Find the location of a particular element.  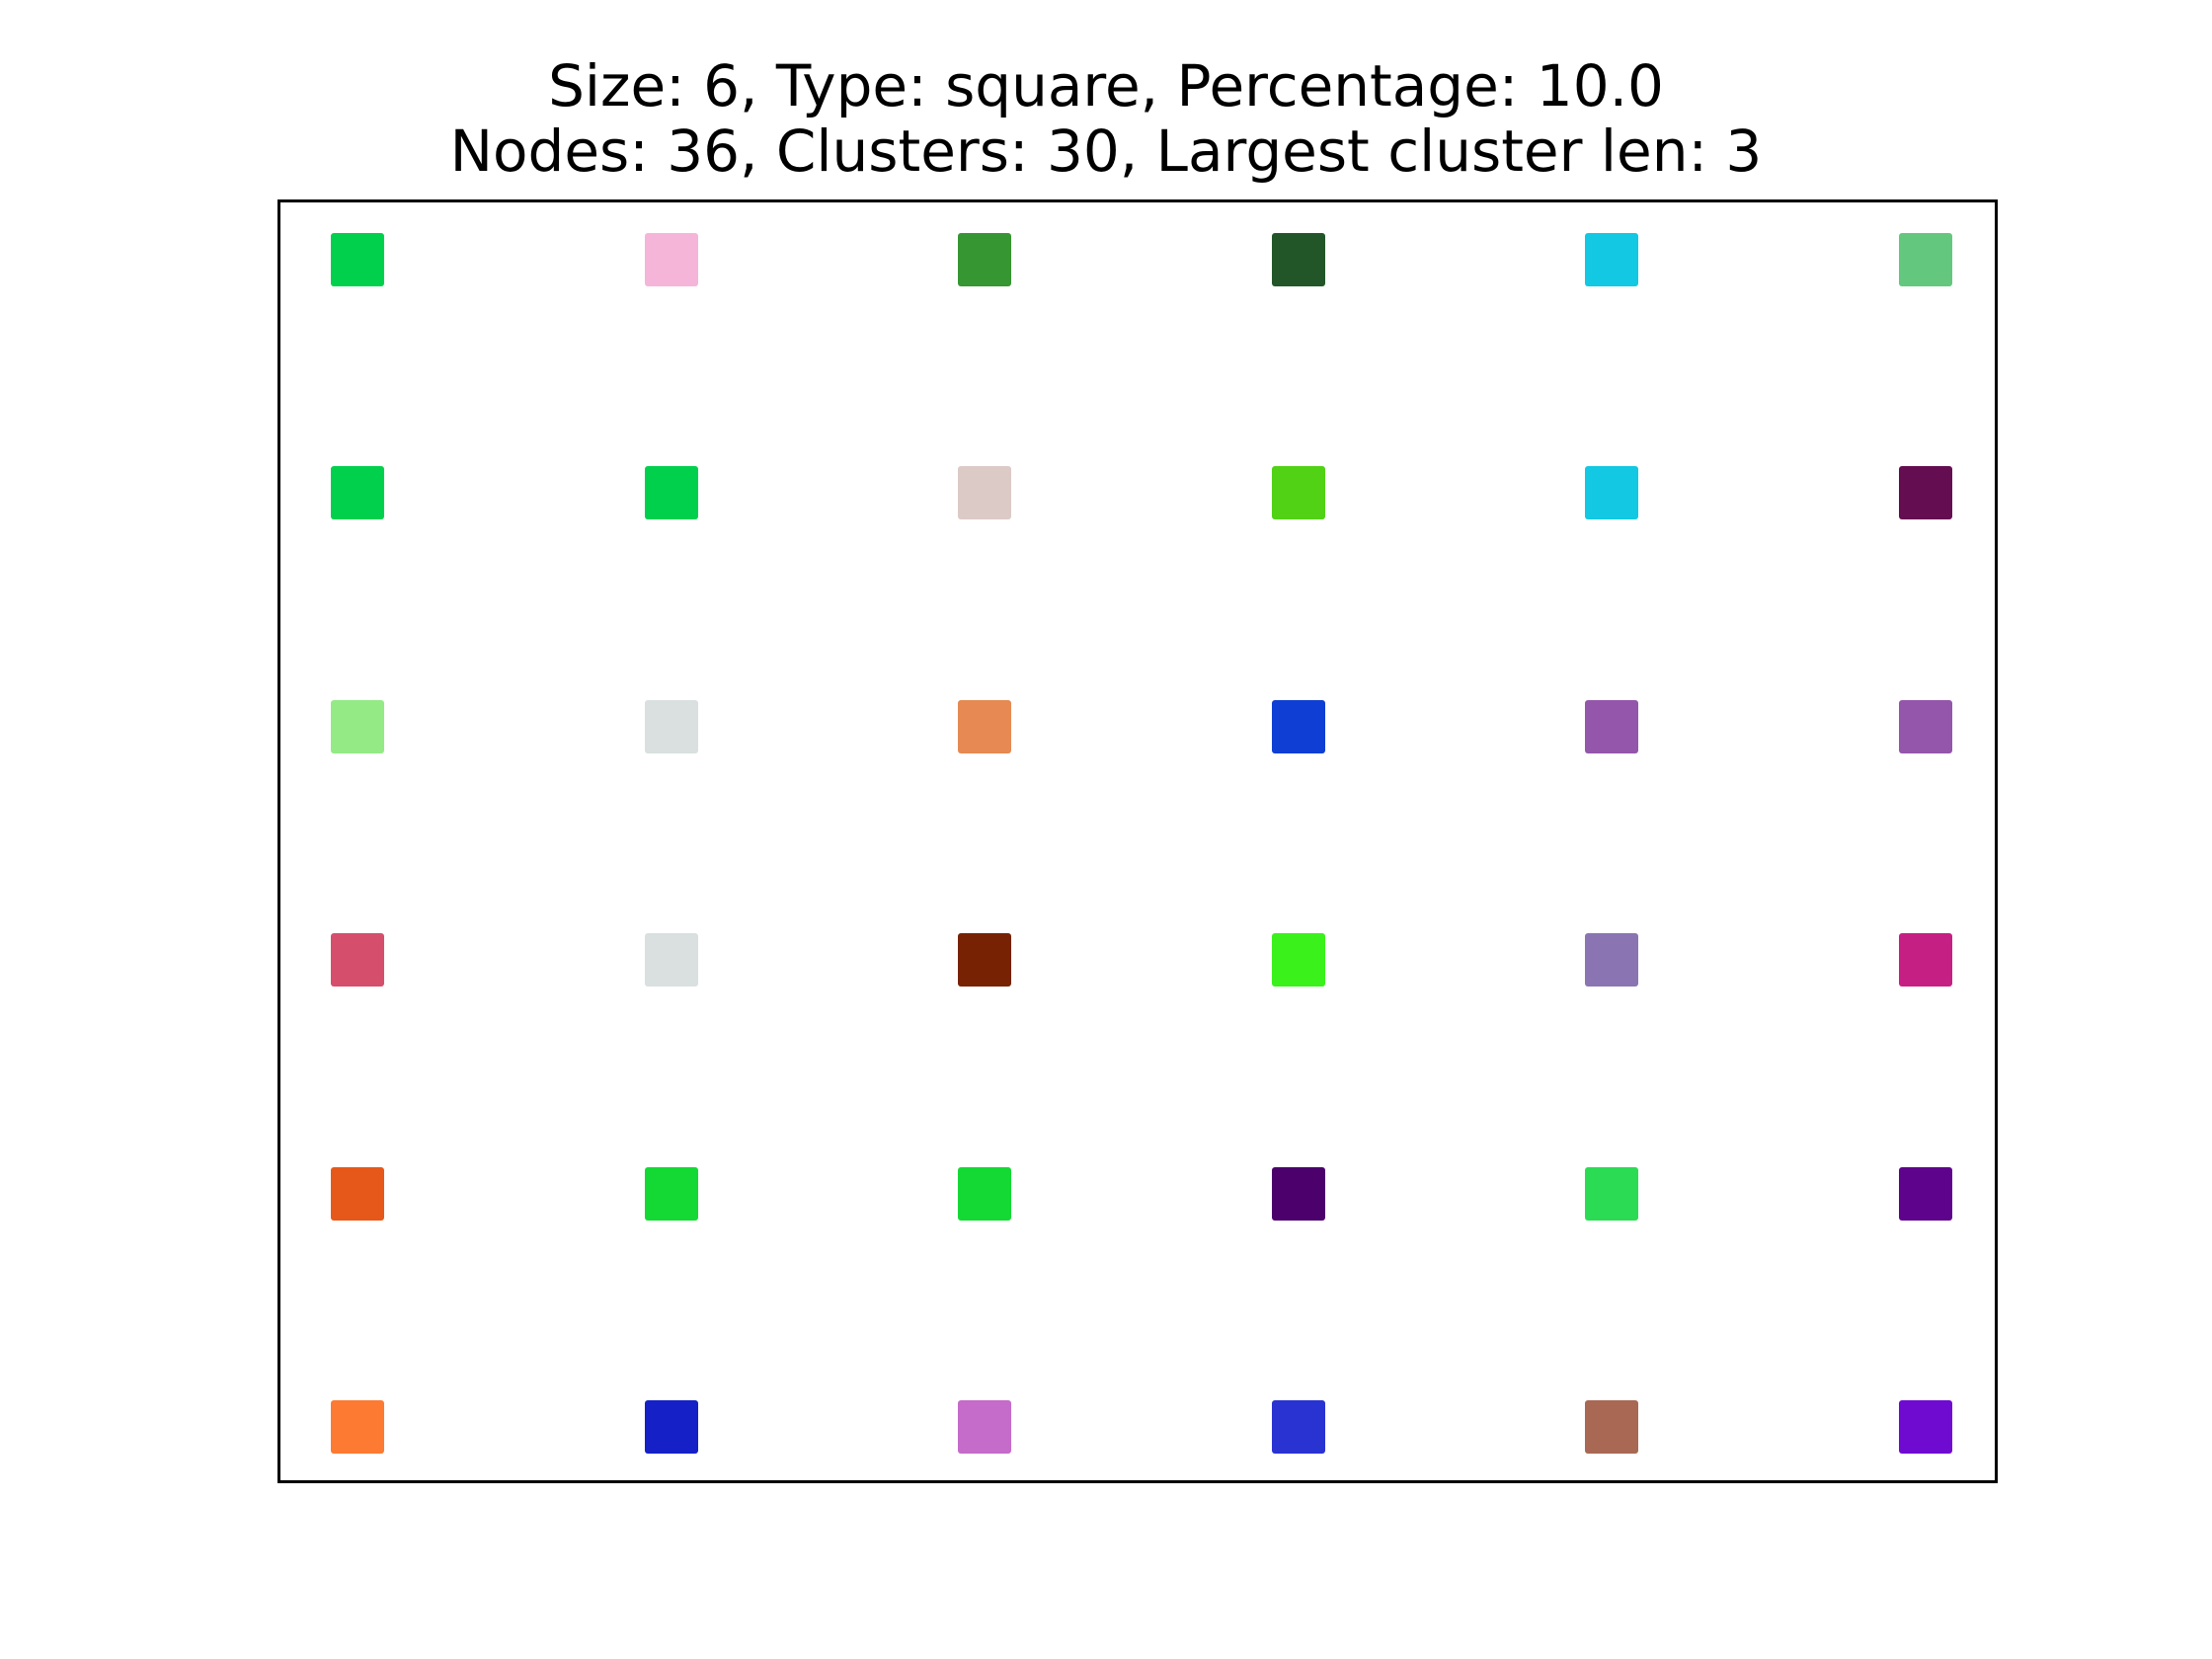

chart-title-line-1: Size: 6, Type: square, Percentage: 10.0 is located at coordinates (1106, 86).